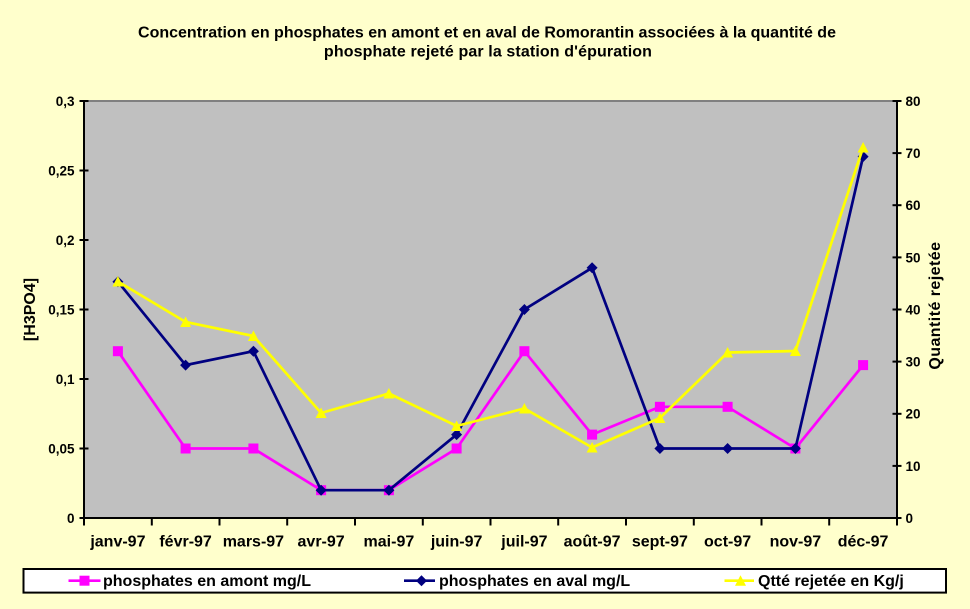  Describe the element at coordinates (660, 542) in the screenshot. I see `svg-text: sept-97` at that location.